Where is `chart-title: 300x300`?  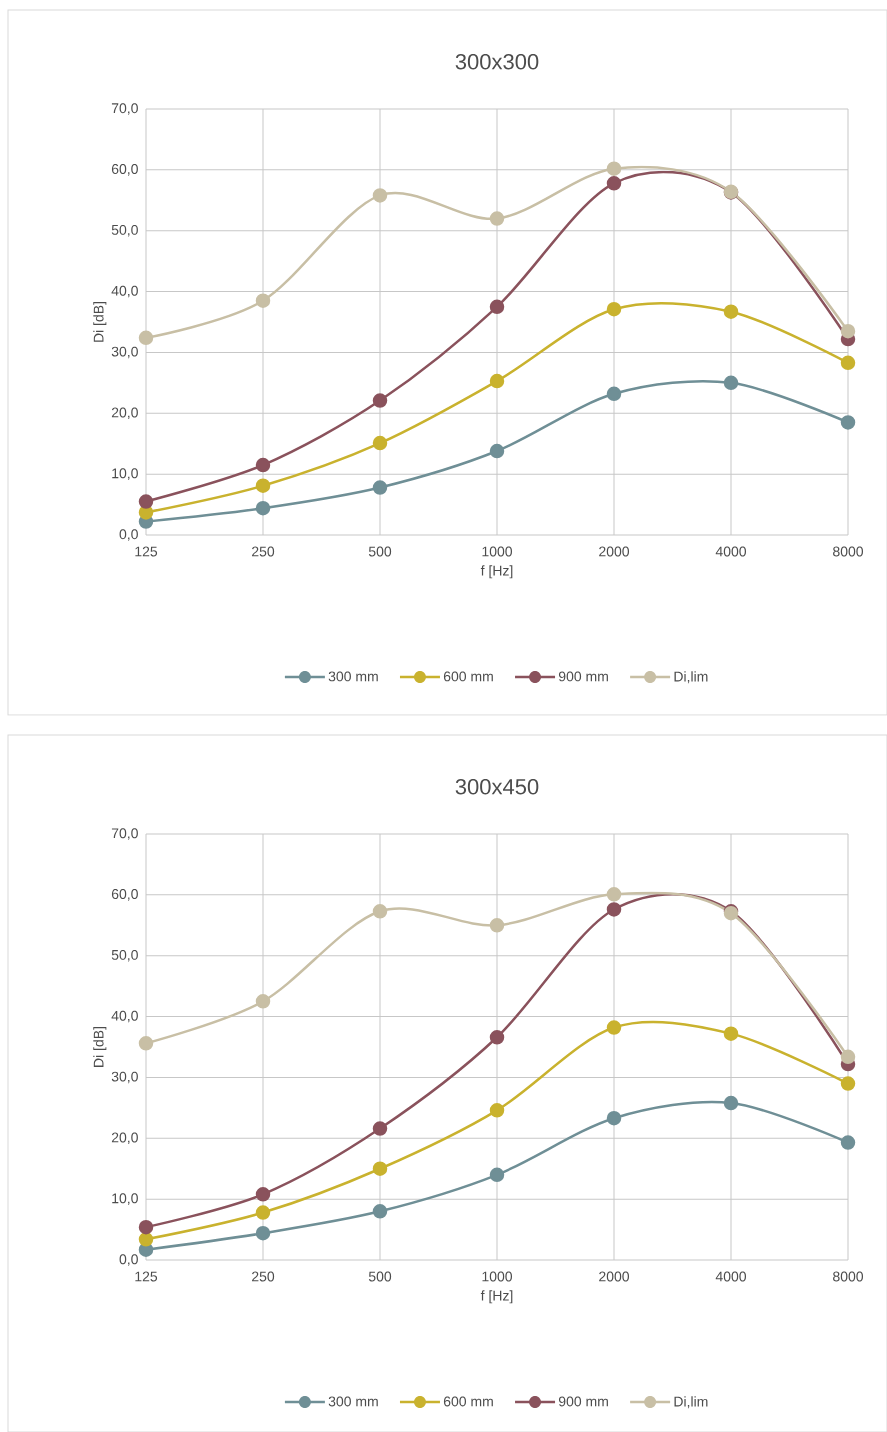 chart-title: 300x300 is located at coordinates (497, 61).